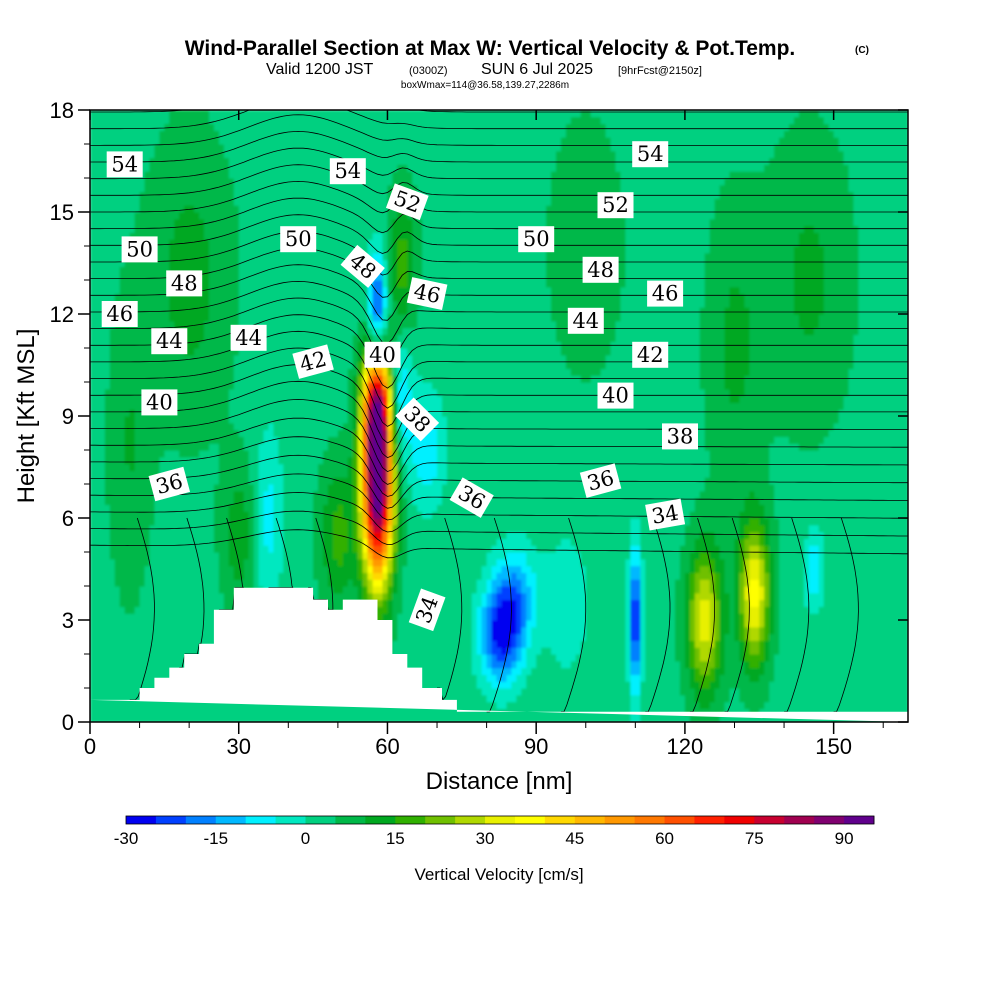 The height and width of the screenshot is (1000, 1000). Describe the element at coordinates (126, 838) in the screenshot. I see `colorbar-label: -30` at that location.